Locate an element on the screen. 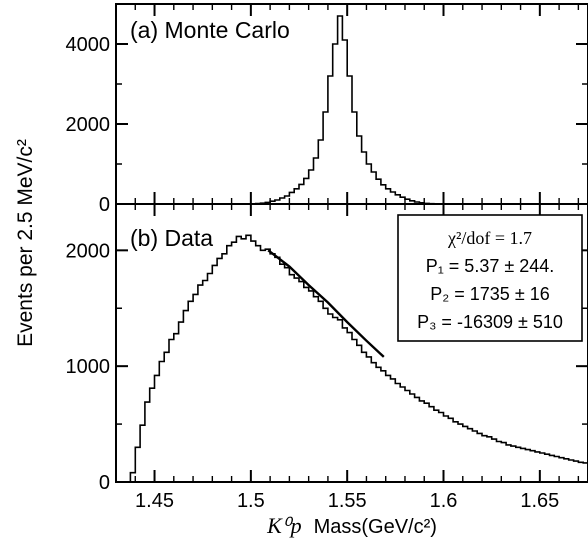 The height and width of the screenshot is (550, 588). panel-b-label: (b) Data is located at coordinates (171, 238).